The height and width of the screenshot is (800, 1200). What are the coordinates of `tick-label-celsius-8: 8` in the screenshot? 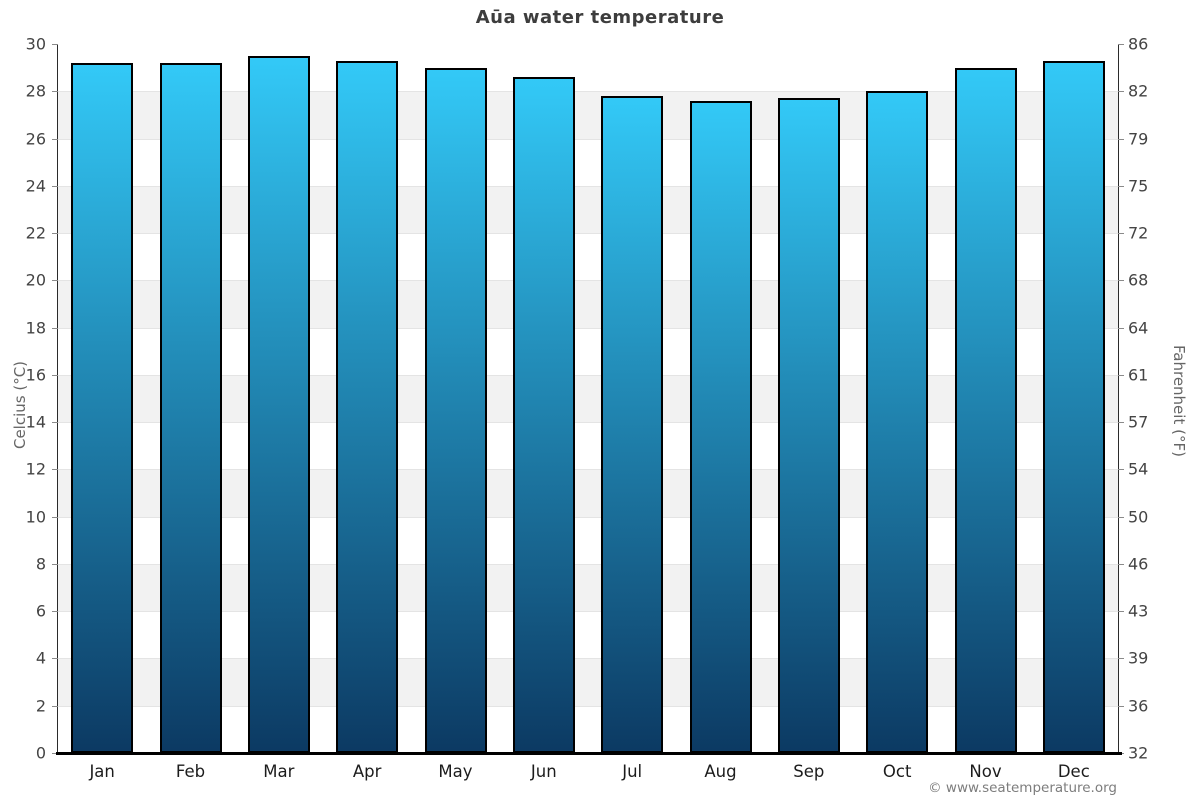 It's located at (40, 564).